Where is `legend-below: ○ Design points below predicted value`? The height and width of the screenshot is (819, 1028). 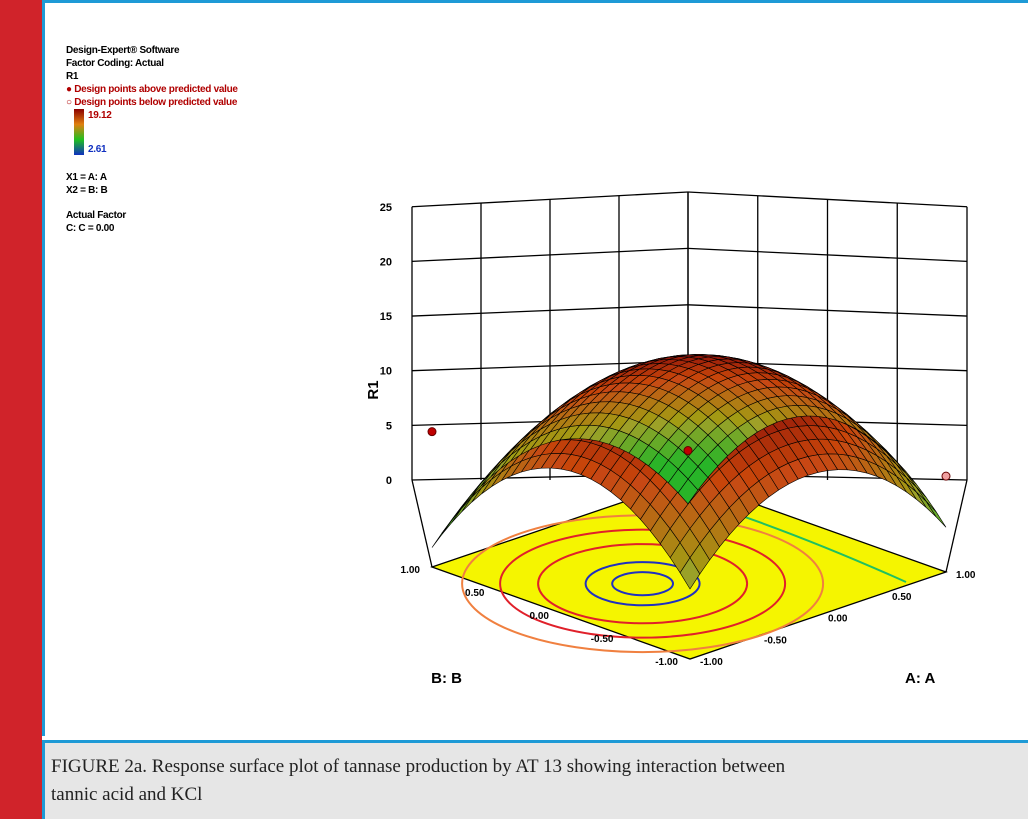
legend-below: ○ Design points below predicted value is located at coordinates (152, 102).